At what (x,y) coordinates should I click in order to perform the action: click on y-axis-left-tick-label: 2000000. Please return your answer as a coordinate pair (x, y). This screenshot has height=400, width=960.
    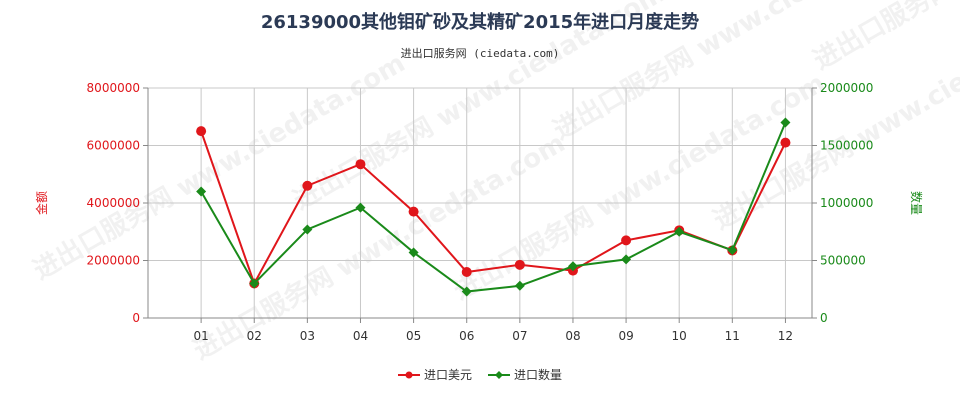
    Looking at the image, I should click on (113, 261).